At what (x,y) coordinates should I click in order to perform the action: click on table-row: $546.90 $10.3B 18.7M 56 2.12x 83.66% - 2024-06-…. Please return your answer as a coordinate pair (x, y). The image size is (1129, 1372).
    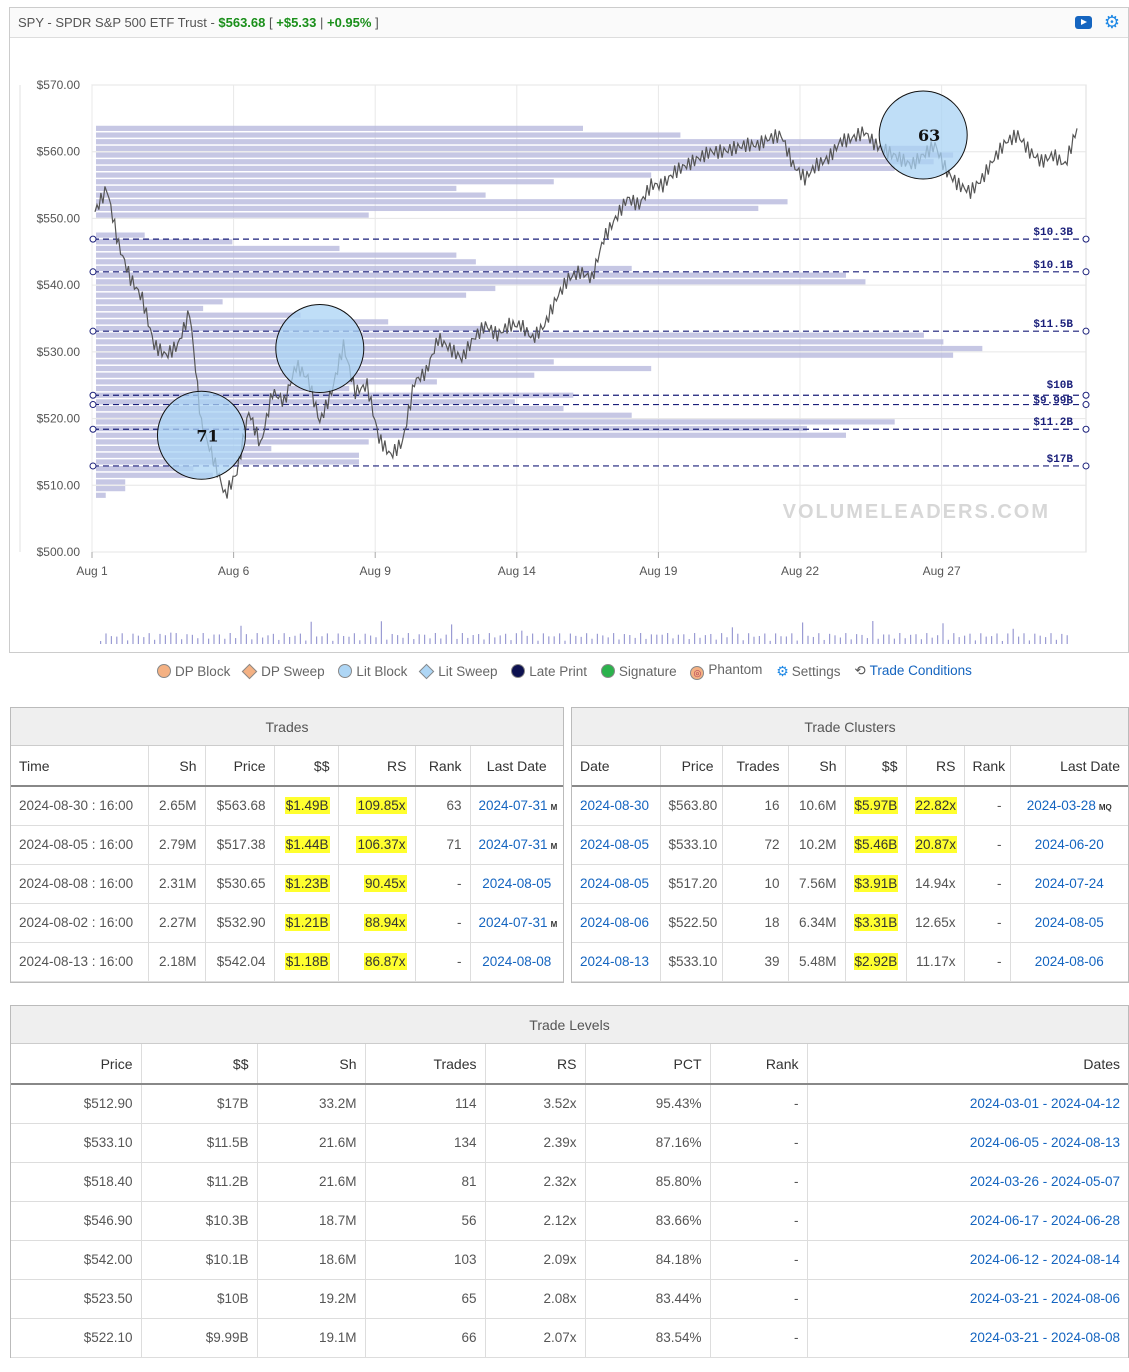
    Looking at the image, I should click on (569, 1221).